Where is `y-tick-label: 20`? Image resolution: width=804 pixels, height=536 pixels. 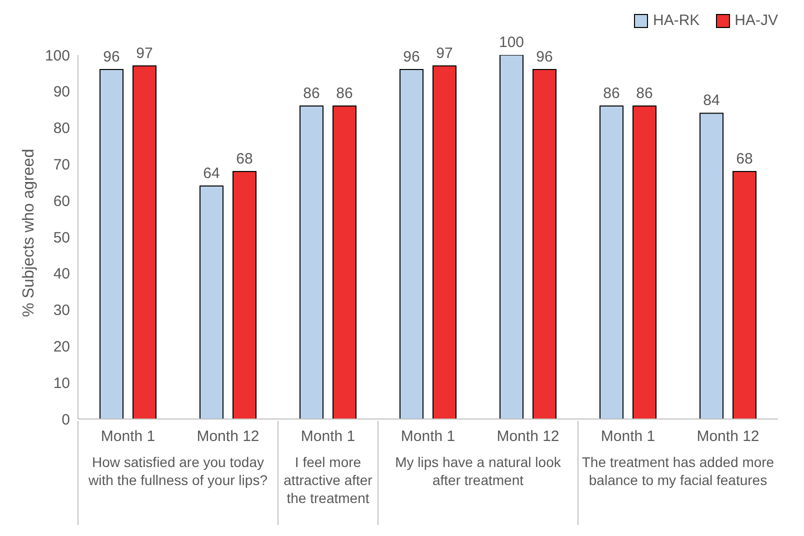 y-tick-label: 20 is located at coordinates (61, 347).